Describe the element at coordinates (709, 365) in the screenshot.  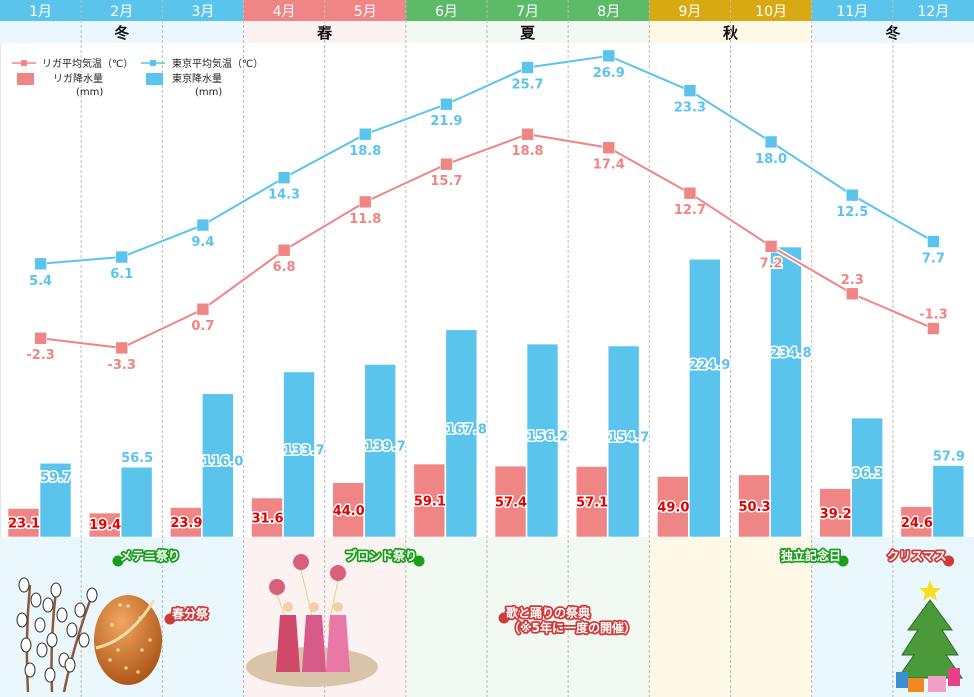
I see `tokyo-precip-label: 224.9` at that location.